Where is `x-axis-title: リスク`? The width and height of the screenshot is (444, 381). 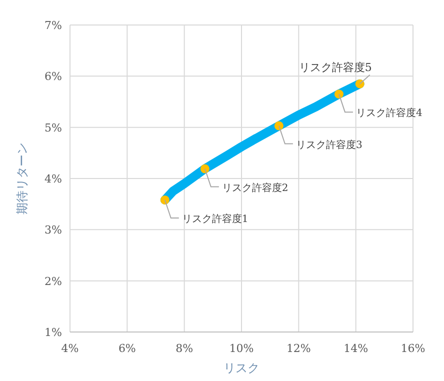 x-axis-title: リスク is located at coordinates (242, 368).